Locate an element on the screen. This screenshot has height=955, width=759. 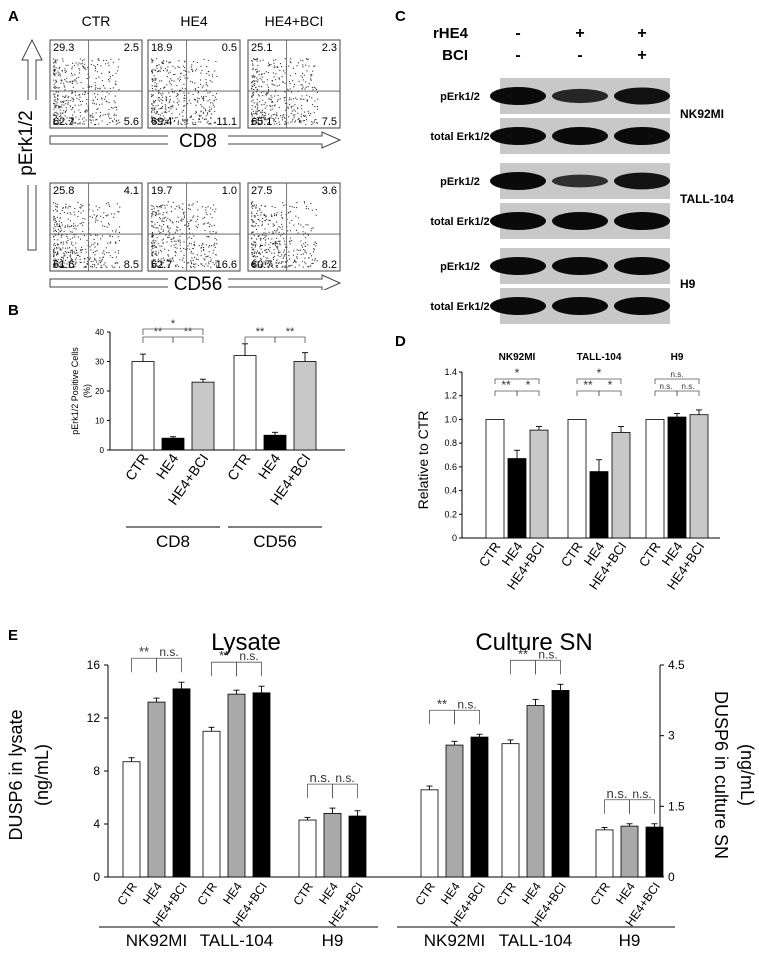
category-label: CTR is located at coordinates (137, 467).